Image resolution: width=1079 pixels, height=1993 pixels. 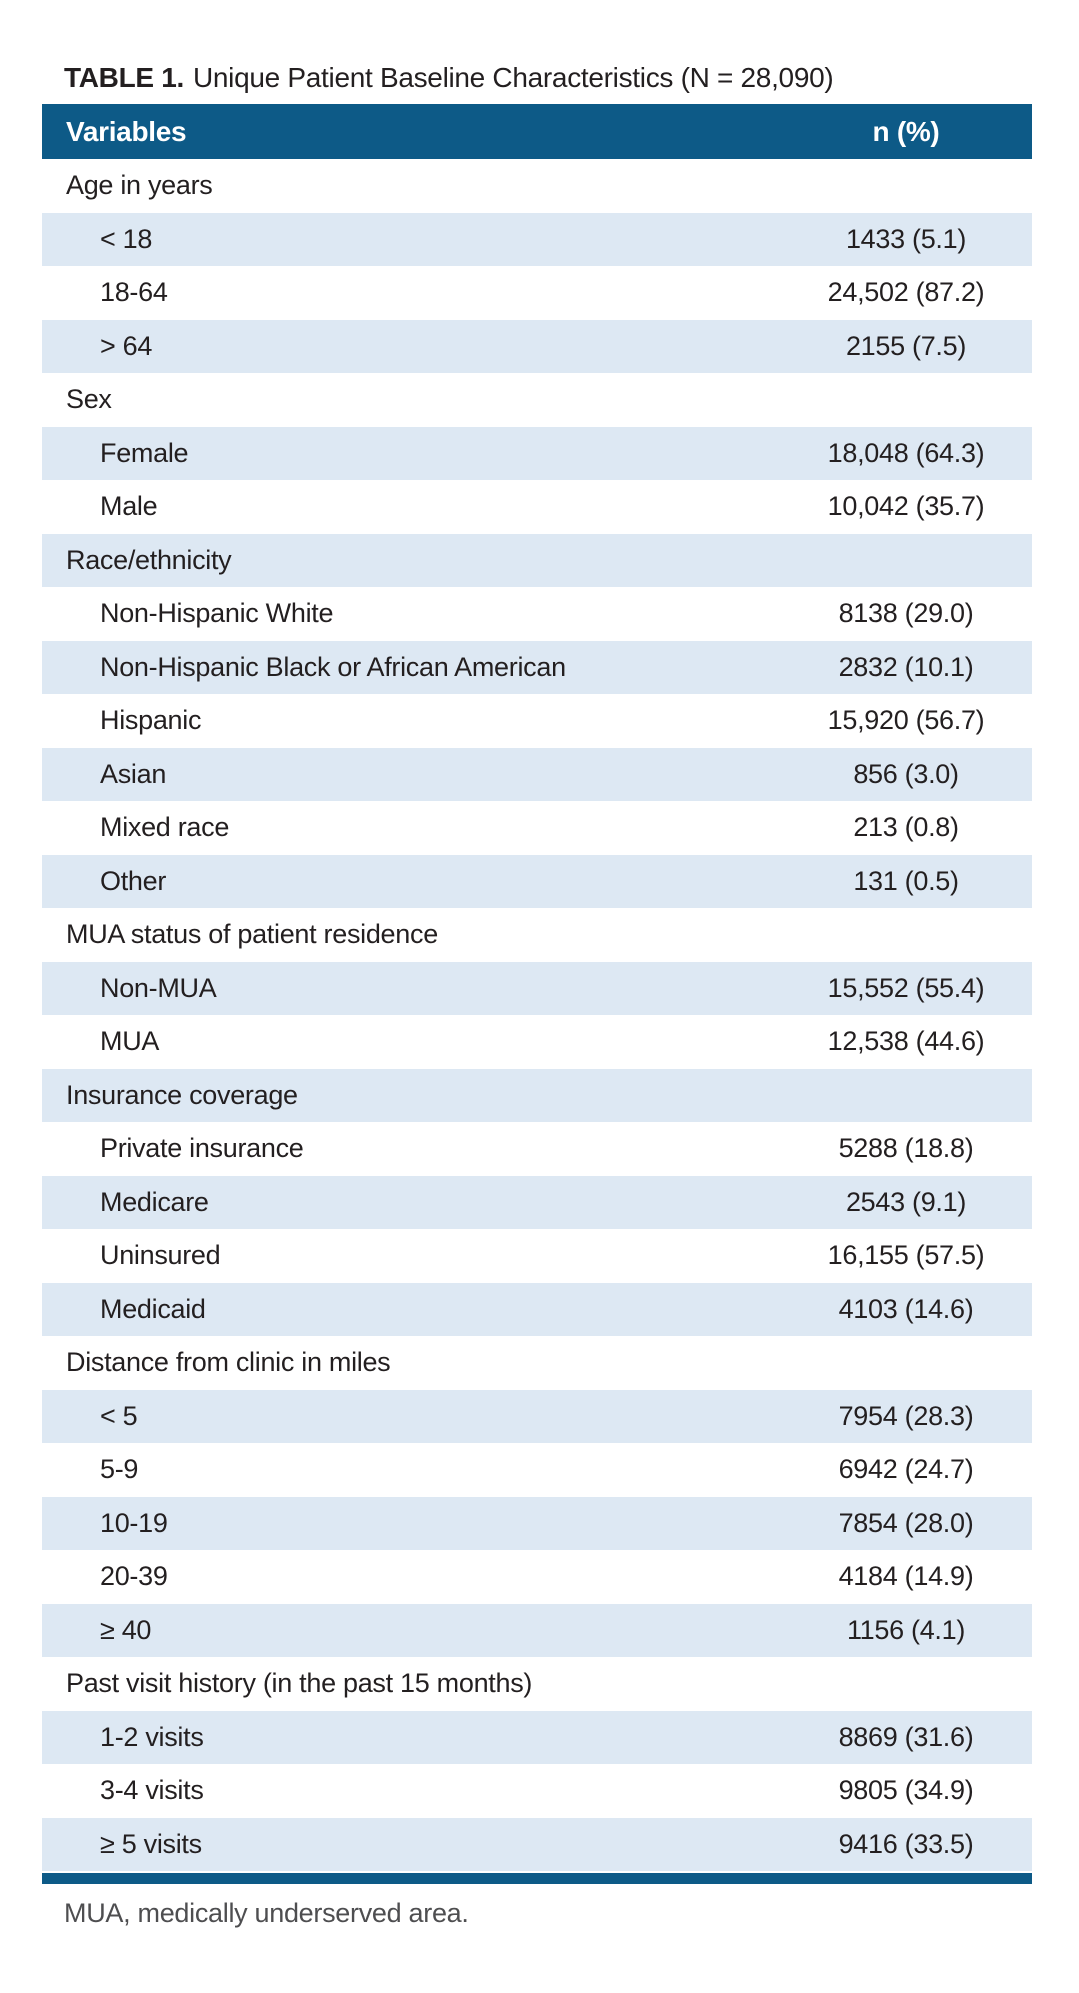 I want to click on table-row: Uninsured 16,155 (57.5), so click(x=537, y=1256).